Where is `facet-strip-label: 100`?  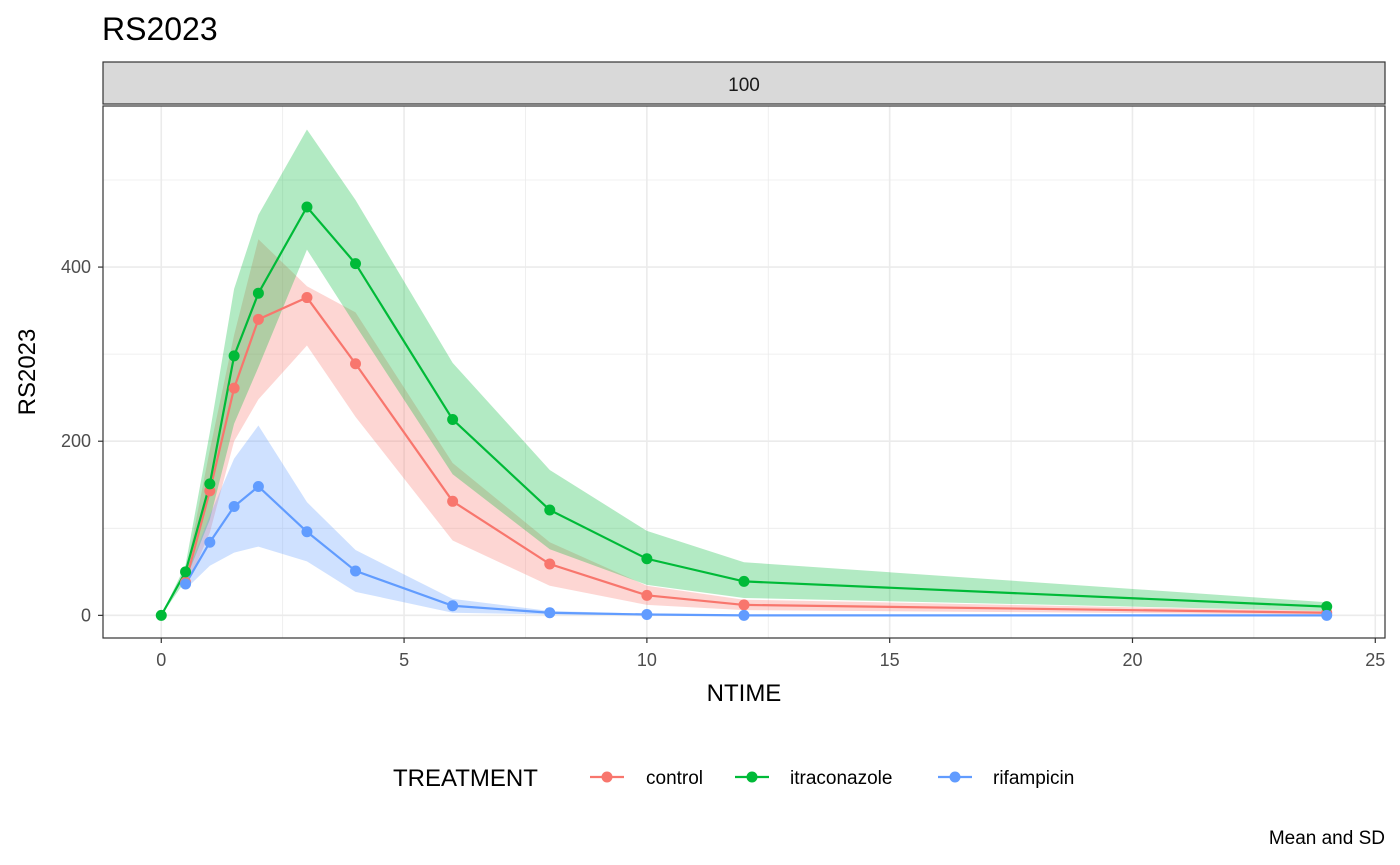
facet-strip-label: 100 is located at coordinates (744, 85).